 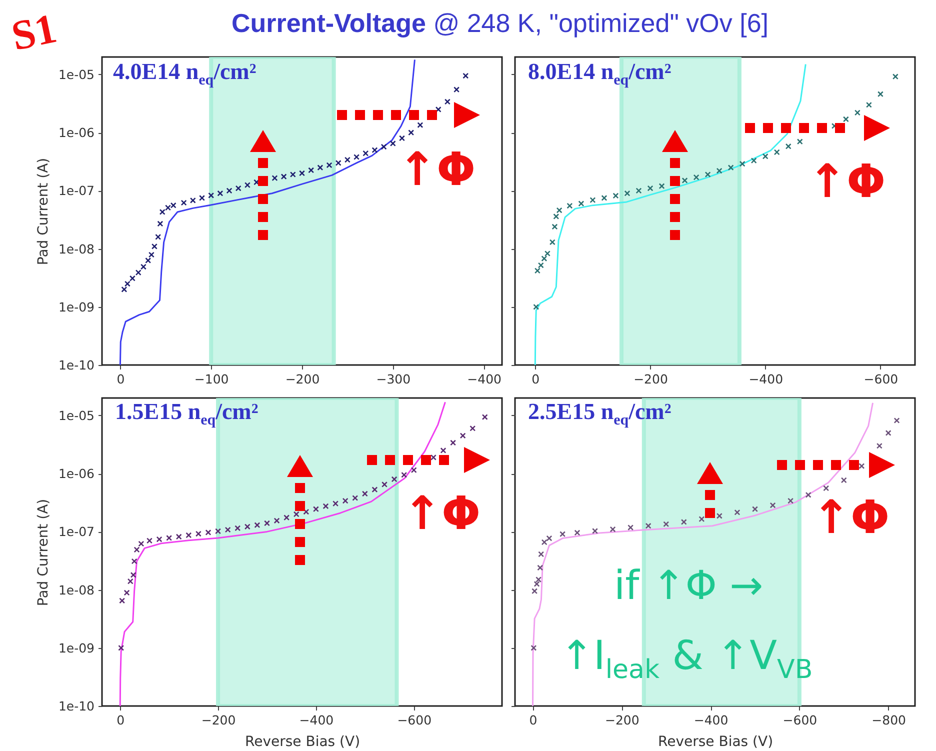 I want to click on y-tick-label: 1e-10, so click(x=76, y=706).